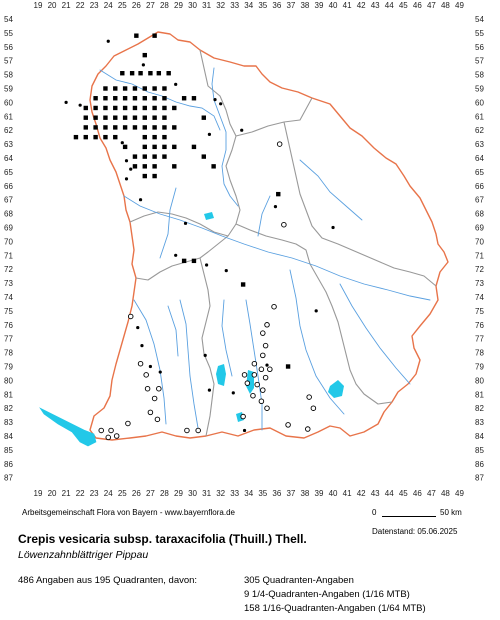 This screenshot has width=500, height=620. I want to click on x-tick-label: 42, so click(361, 5).